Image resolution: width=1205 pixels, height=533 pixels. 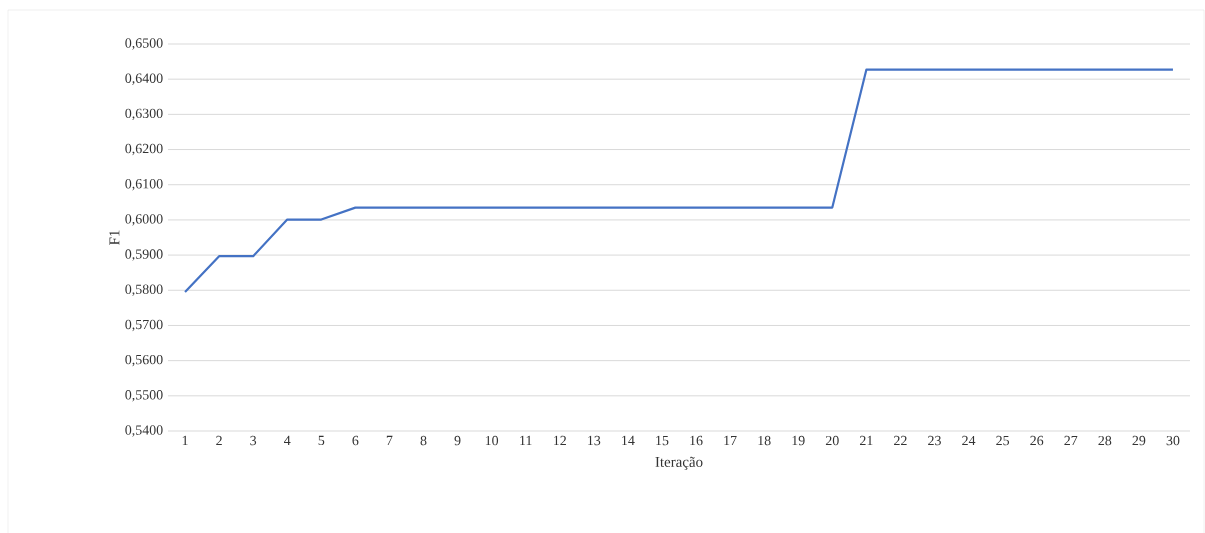 What do you see at coordinates (526, 440) in the screenshot?
I see `x-tick-label: 11` at bounding box center [526, 440].